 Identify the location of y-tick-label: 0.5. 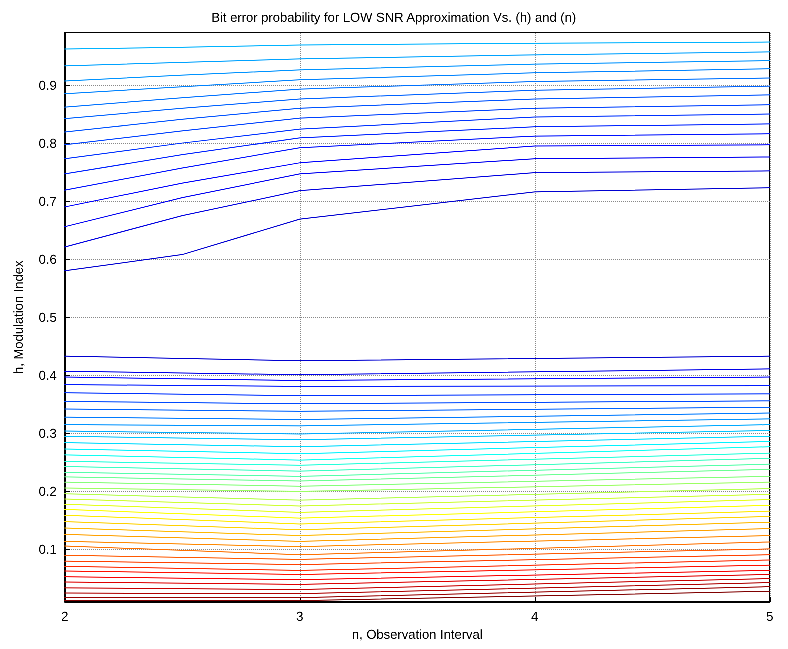
(47, 317).